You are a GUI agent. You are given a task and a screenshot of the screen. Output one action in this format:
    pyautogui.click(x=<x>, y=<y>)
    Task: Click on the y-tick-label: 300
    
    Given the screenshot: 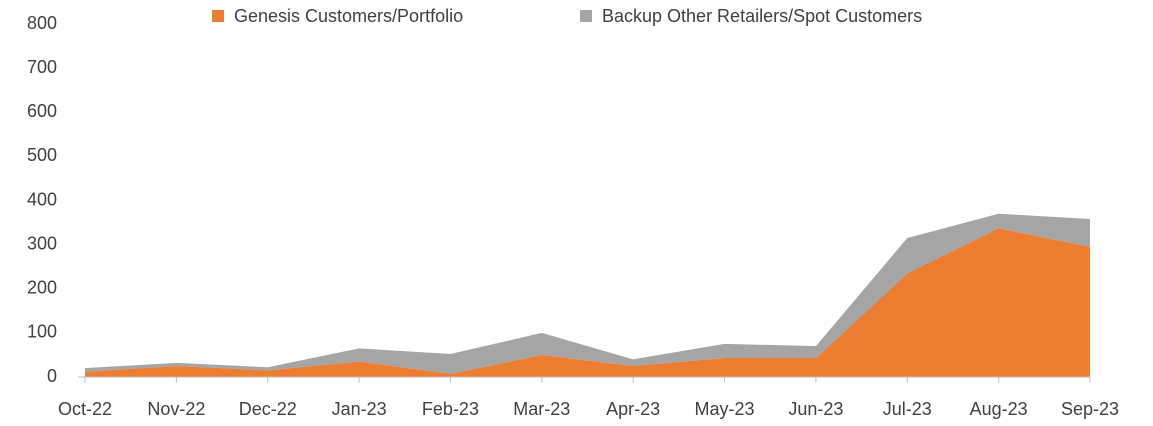 What is the action you would take?
    pyautogui.click(x=42, y=243)
    